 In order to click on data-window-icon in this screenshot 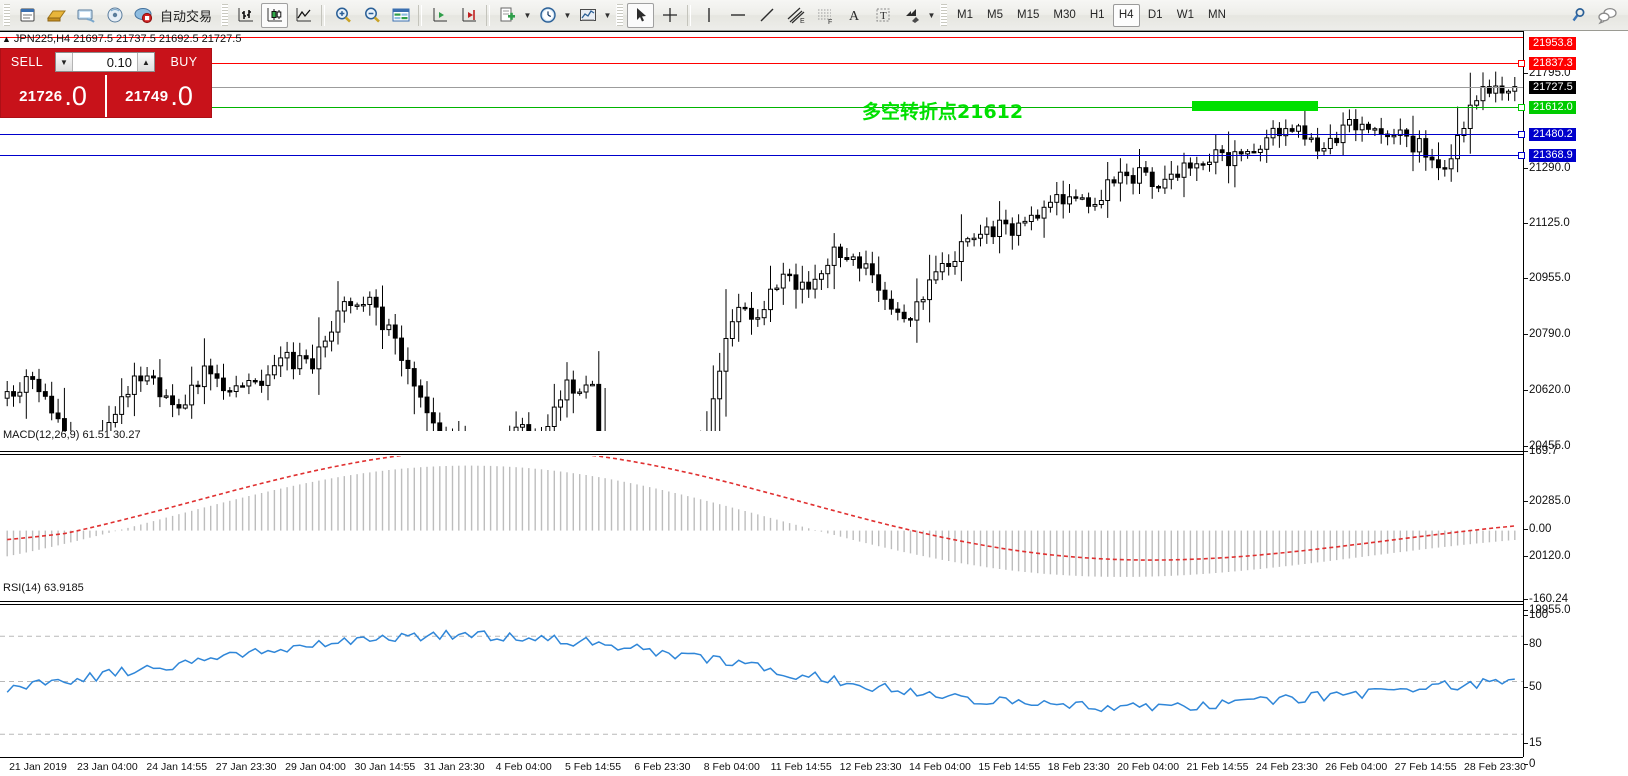, I will do `click(400, 15)`.